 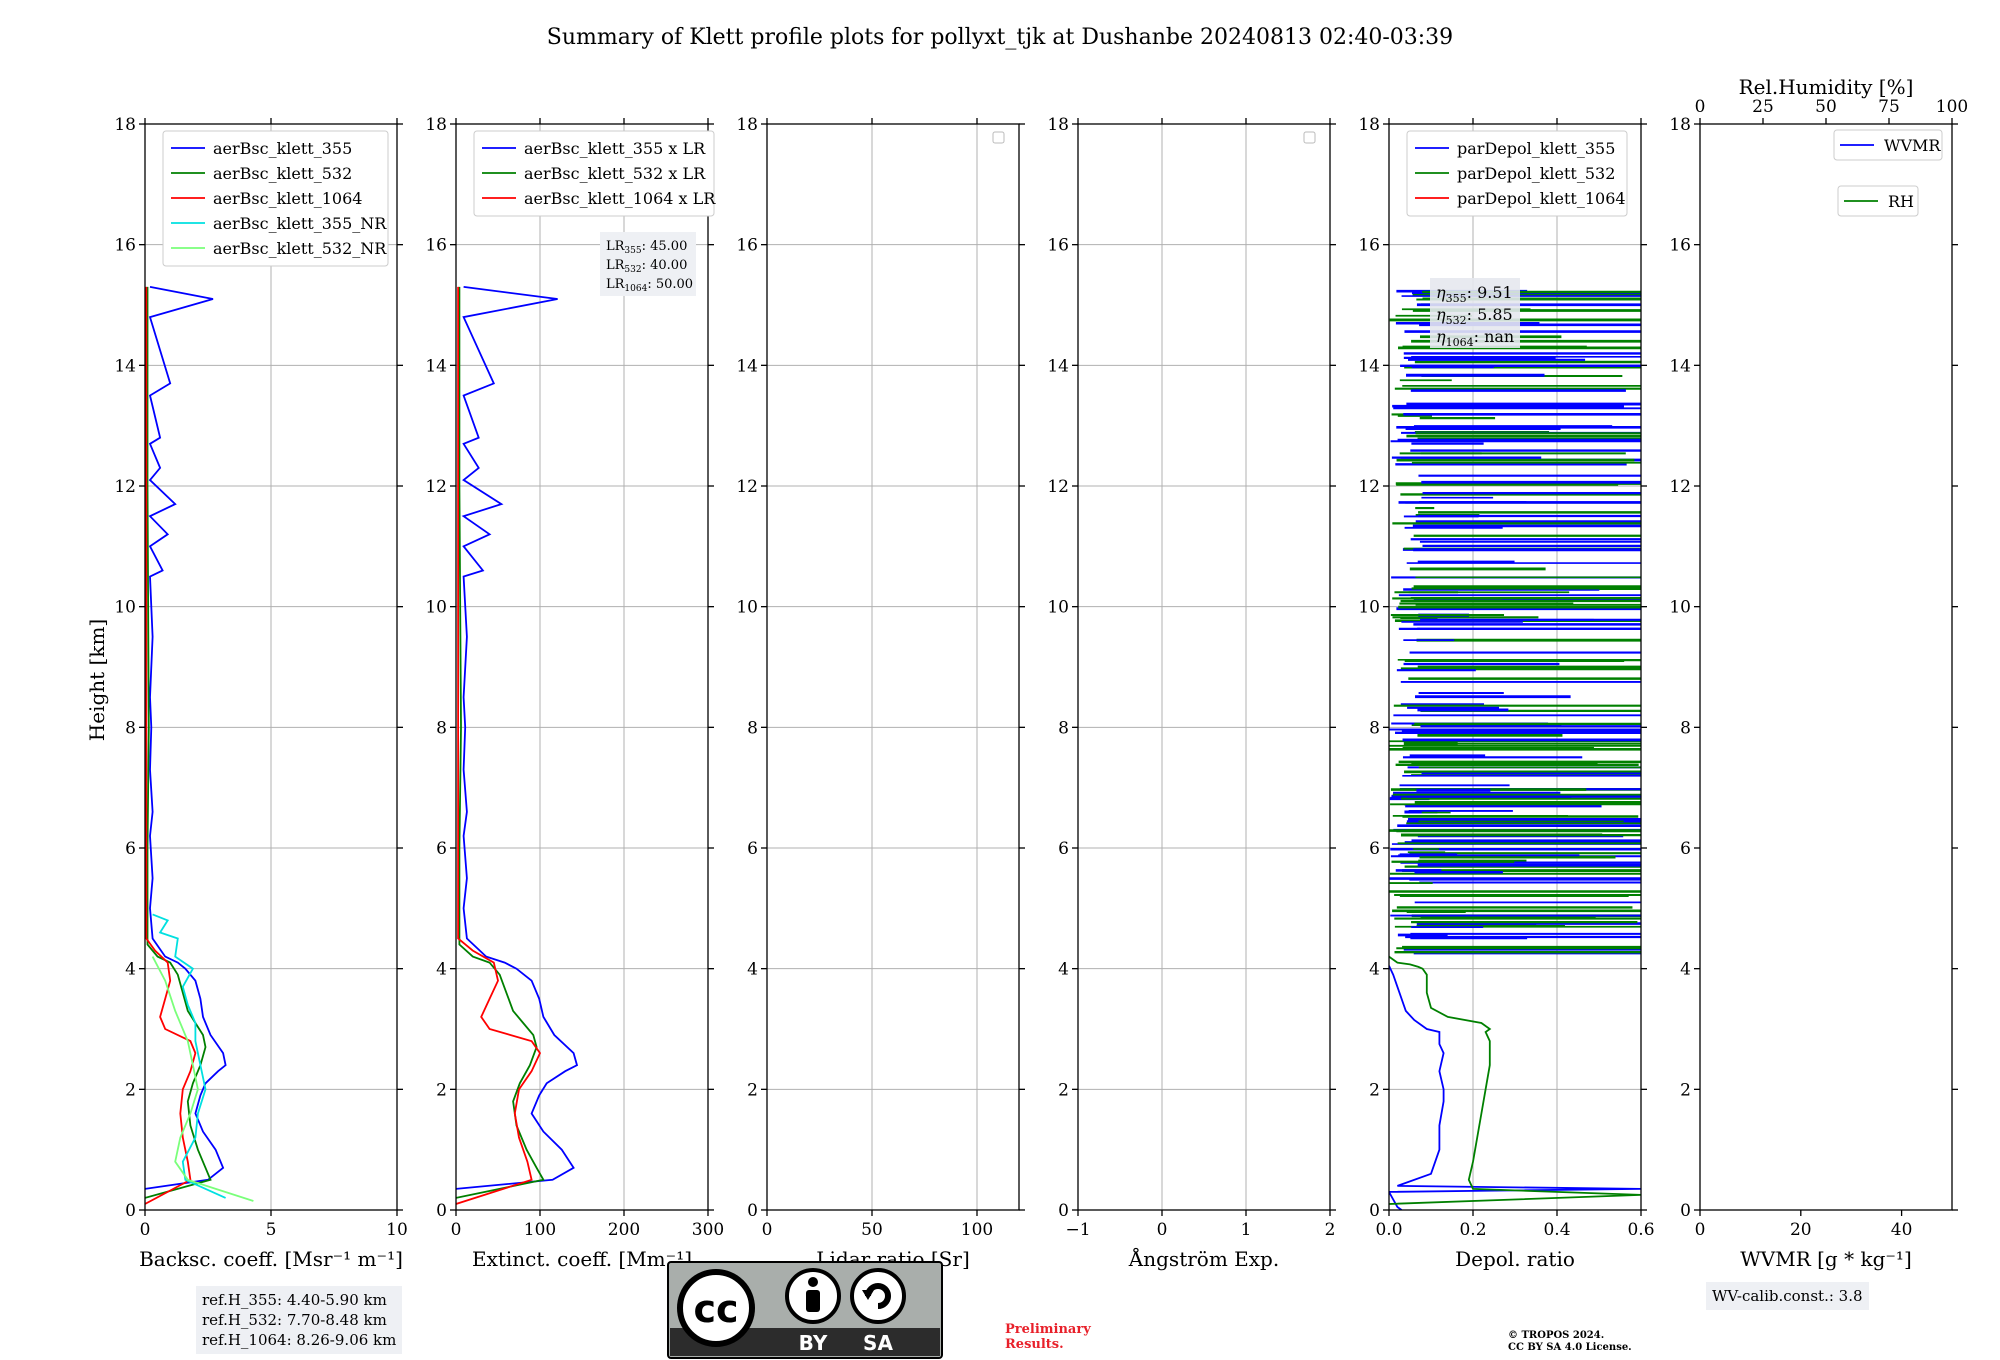 I want to click on preliminary-line-1: Preliminary, so click(x=1048, y=1329).